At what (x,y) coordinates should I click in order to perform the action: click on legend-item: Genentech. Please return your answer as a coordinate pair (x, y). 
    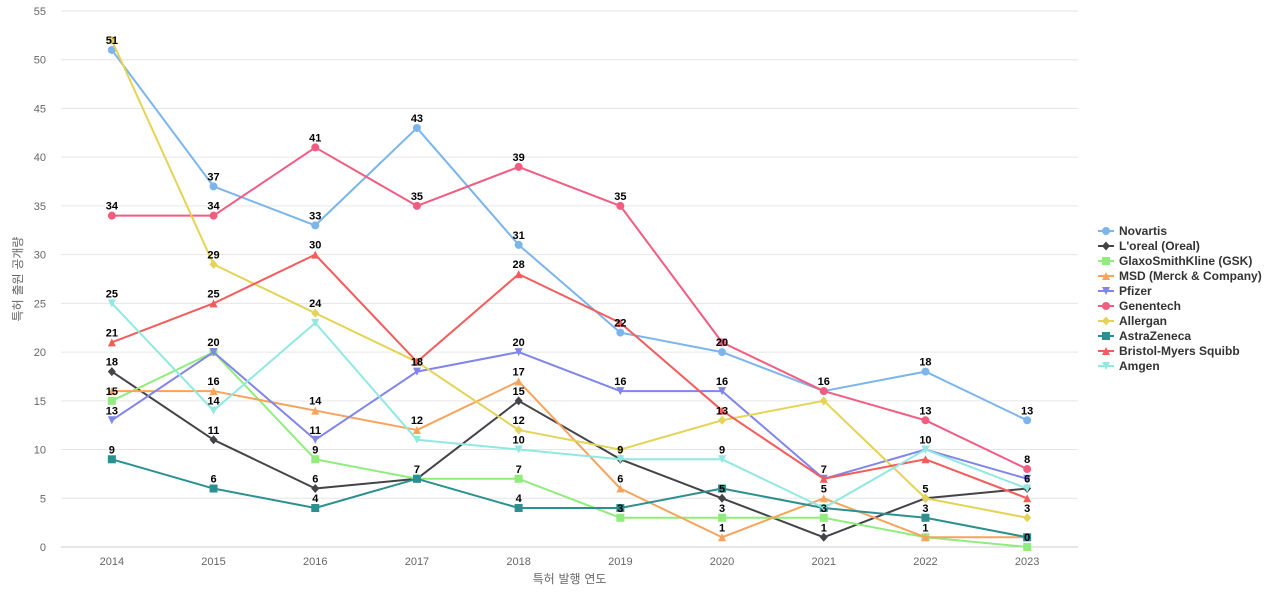
    Looking at the image, I should click on (1139, 306).